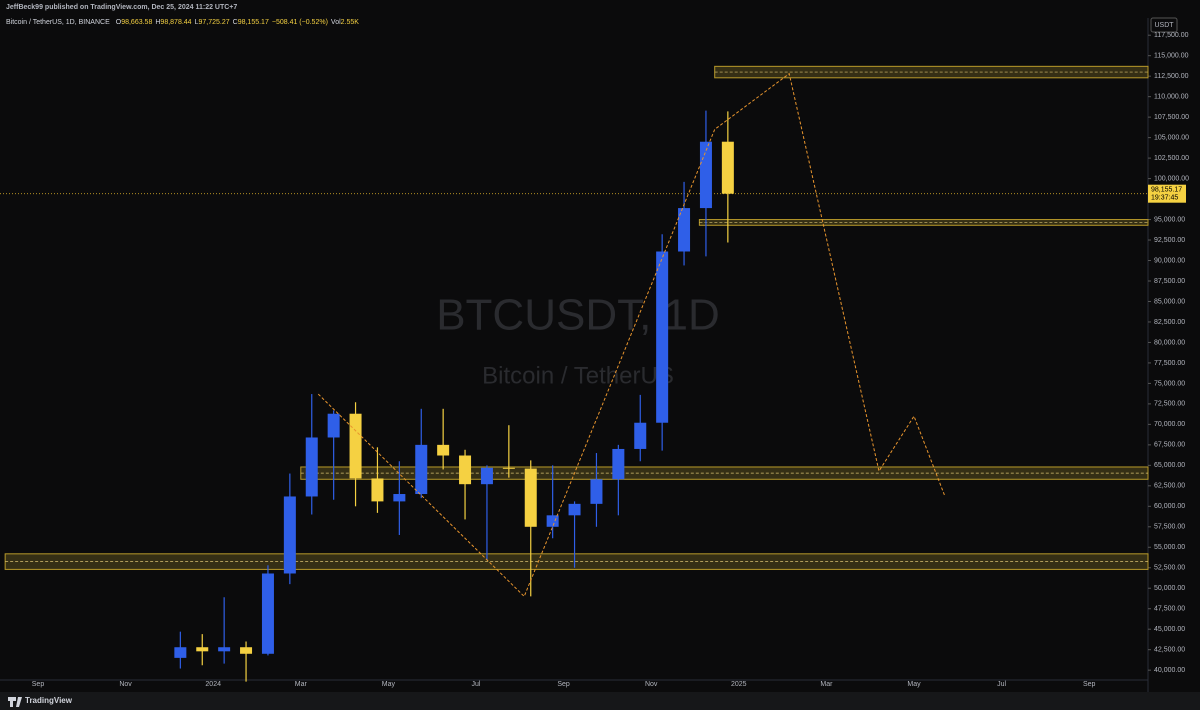 This screenshot has height=710, width=1200. I want to click on countdown: 19:37:45, so click(1164, 198).